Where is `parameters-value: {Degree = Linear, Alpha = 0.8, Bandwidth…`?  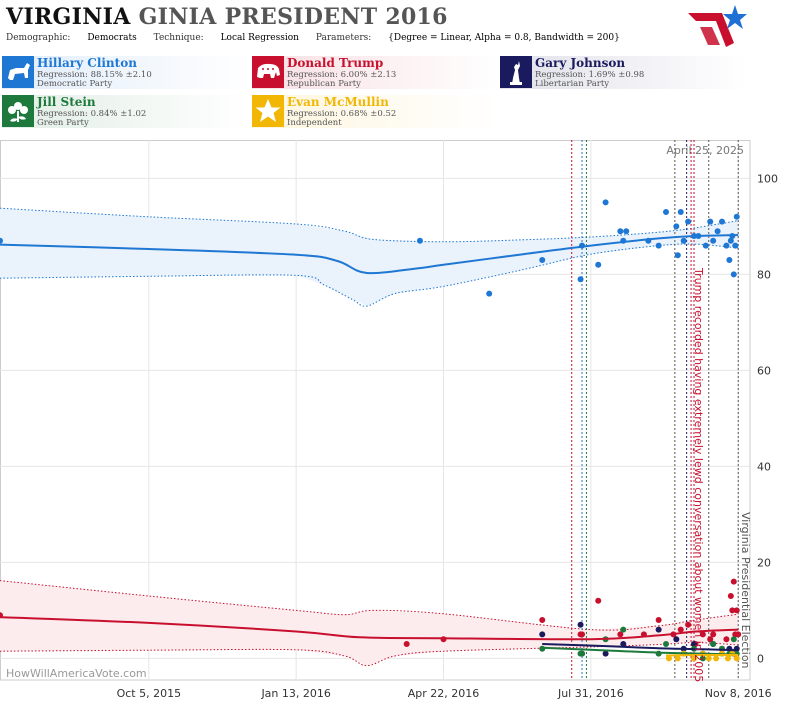 parameters-value: {Degree = Linear, Alpha = 0.8, Bandwidth… is located at coordinates (504, 38).